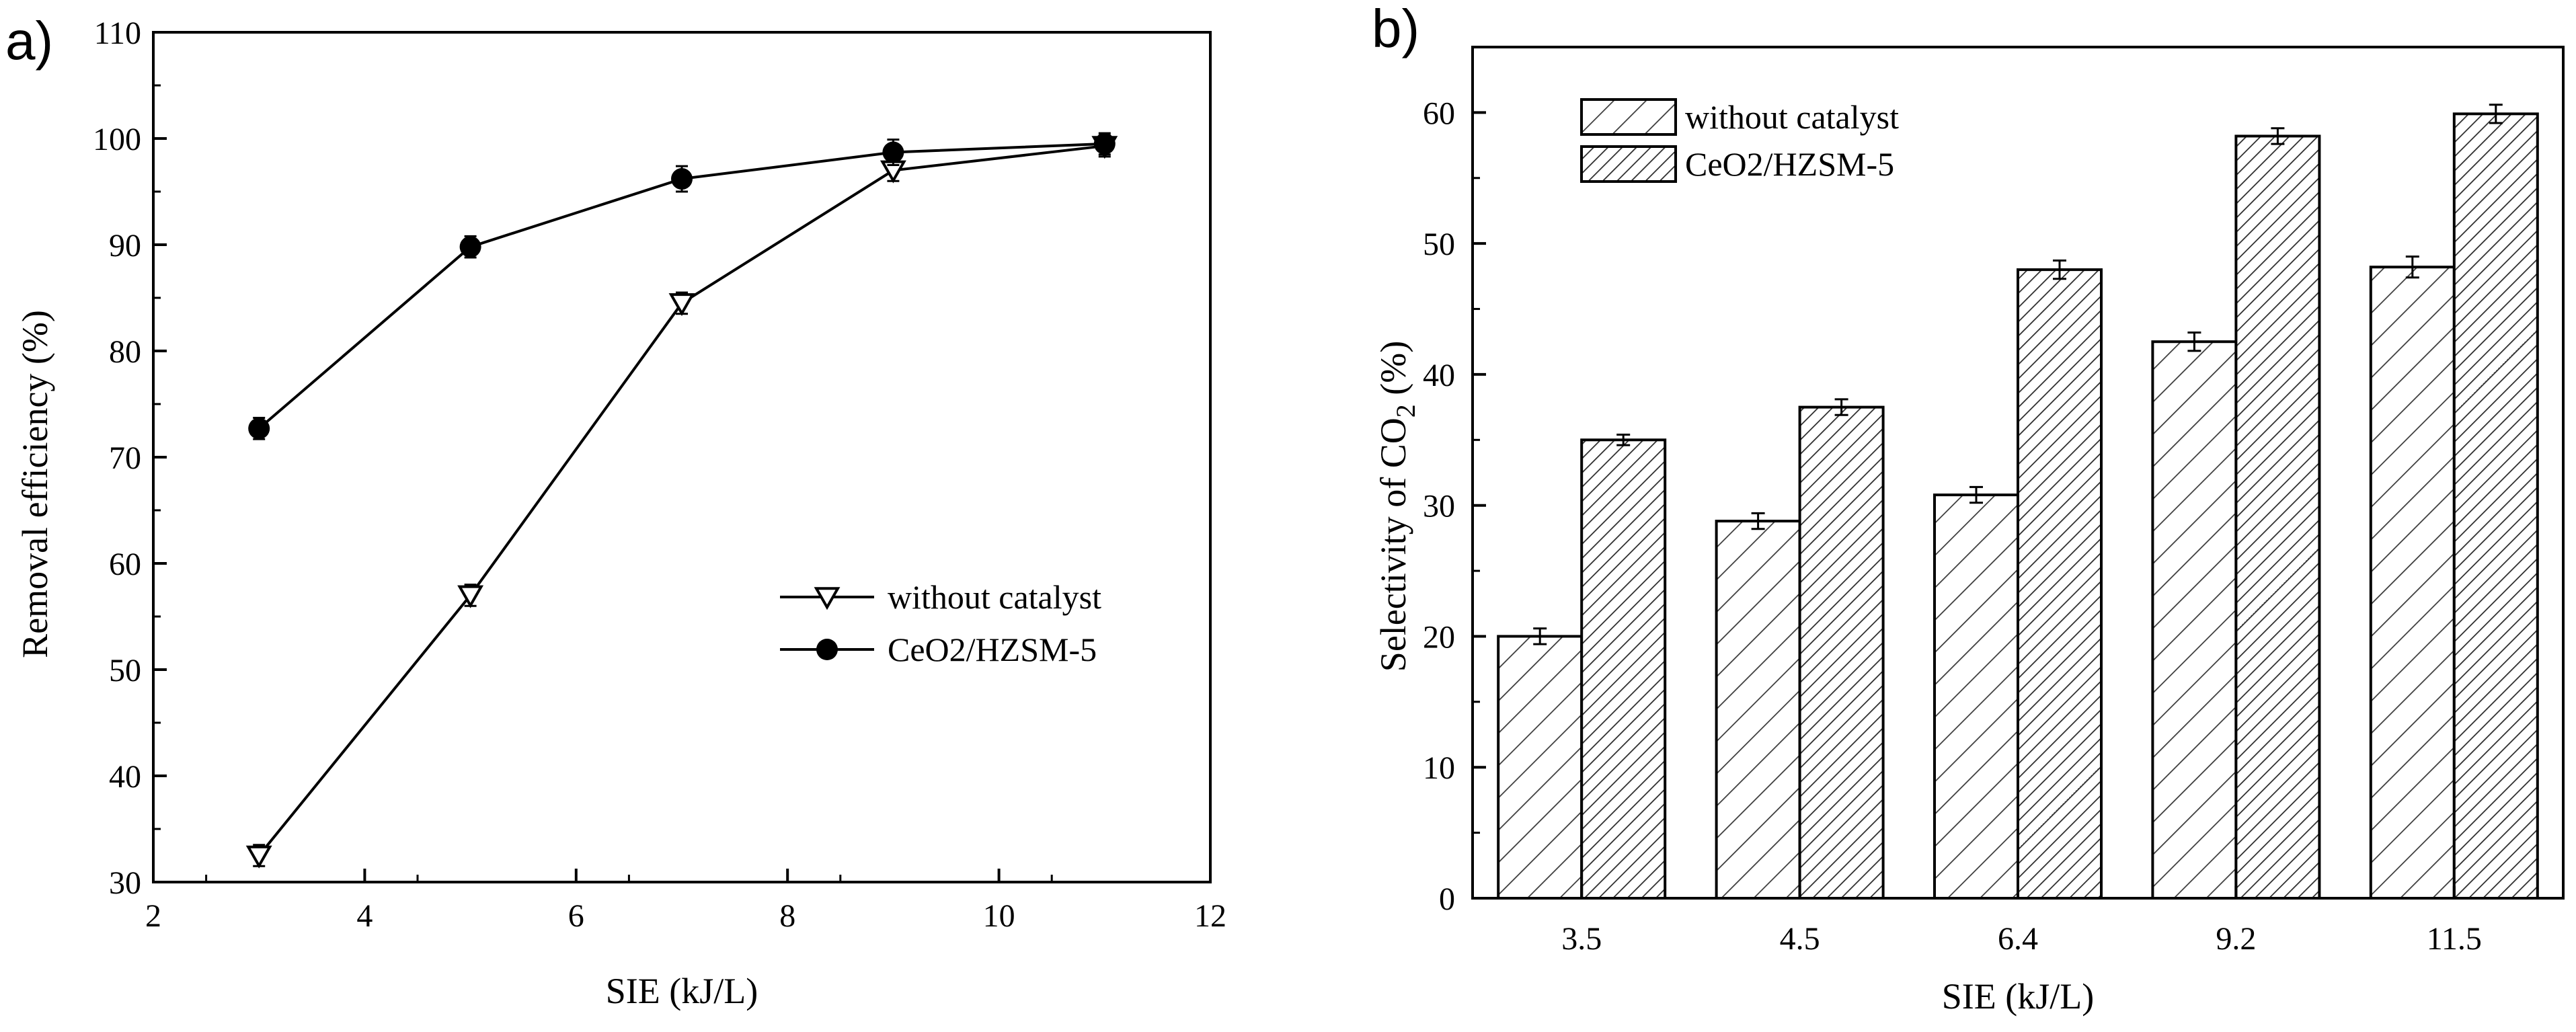  I want to click on x-tick-label: 10, so click(999, 916).